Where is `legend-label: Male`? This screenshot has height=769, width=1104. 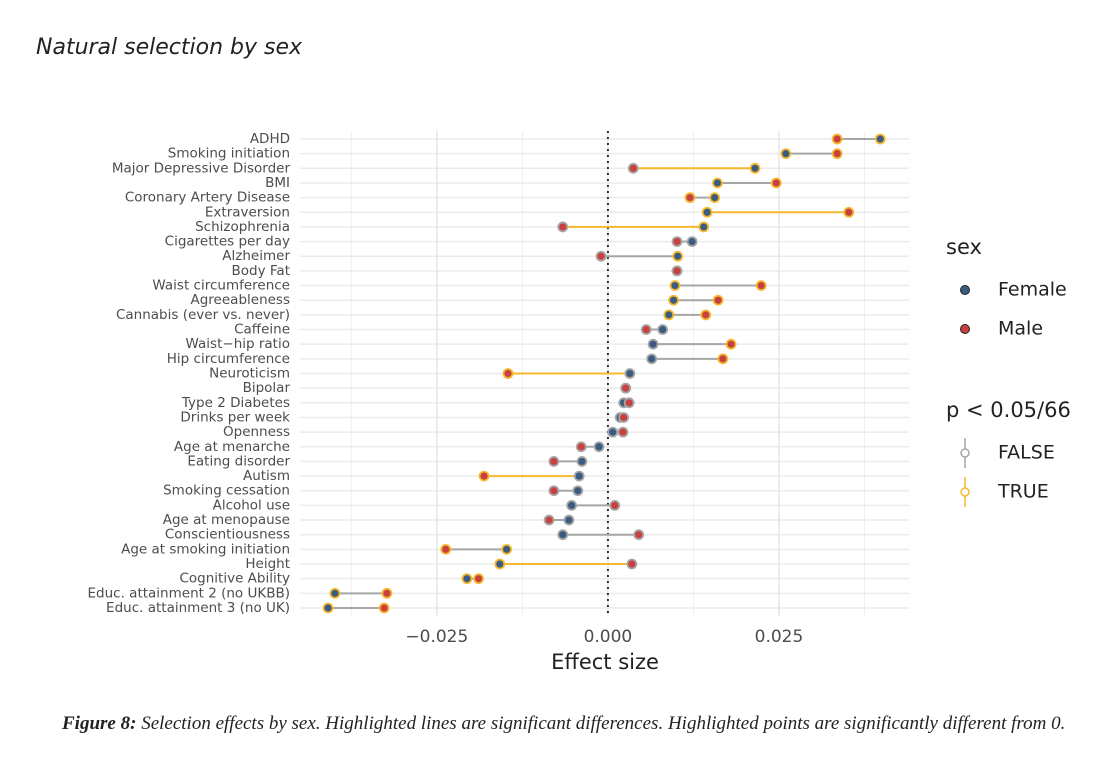 legend-label: Male is located at coordinates (1020, 329).